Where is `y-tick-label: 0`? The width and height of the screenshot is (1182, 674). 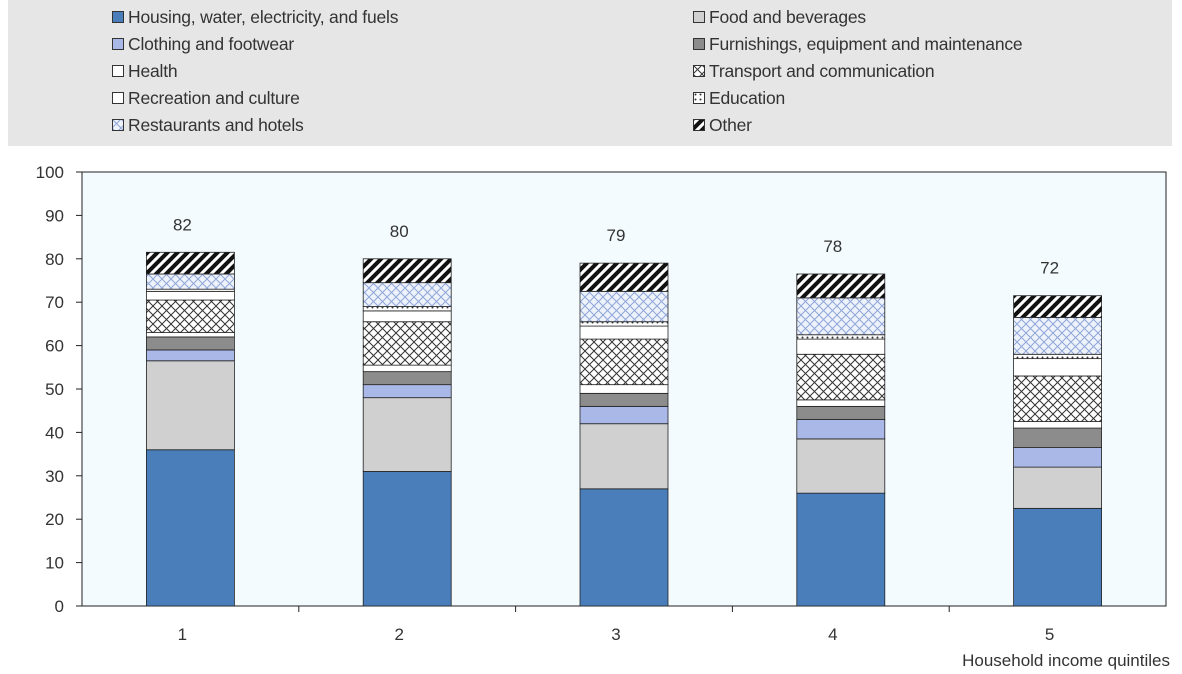
y-tick-label: 0 is located at coordinates (59, 606).